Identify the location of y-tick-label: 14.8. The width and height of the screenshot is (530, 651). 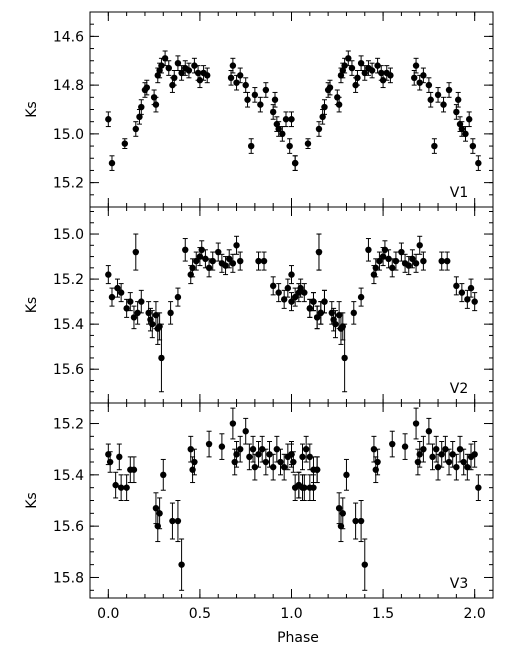
(68, 86).